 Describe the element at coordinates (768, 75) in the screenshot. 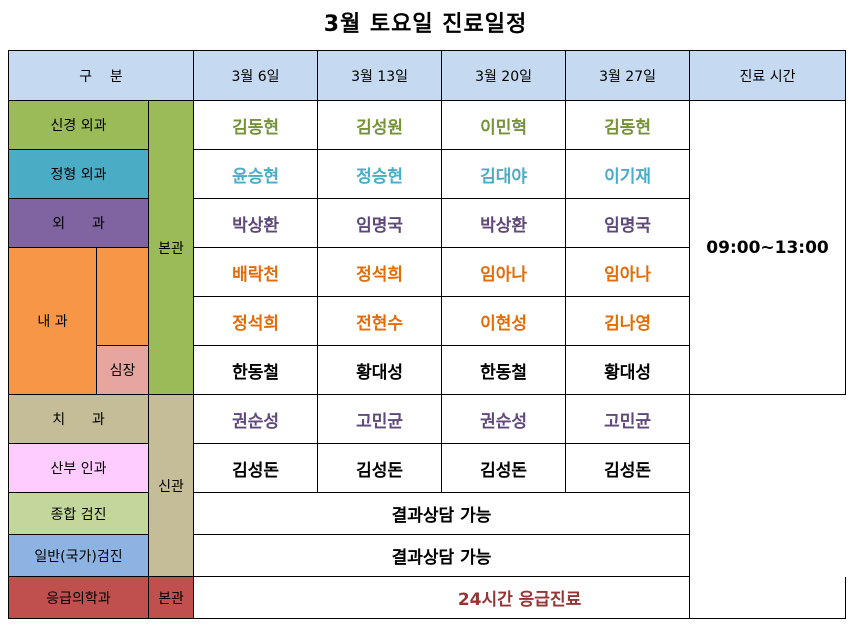

I see `time-header: 진료 시간` at that location.